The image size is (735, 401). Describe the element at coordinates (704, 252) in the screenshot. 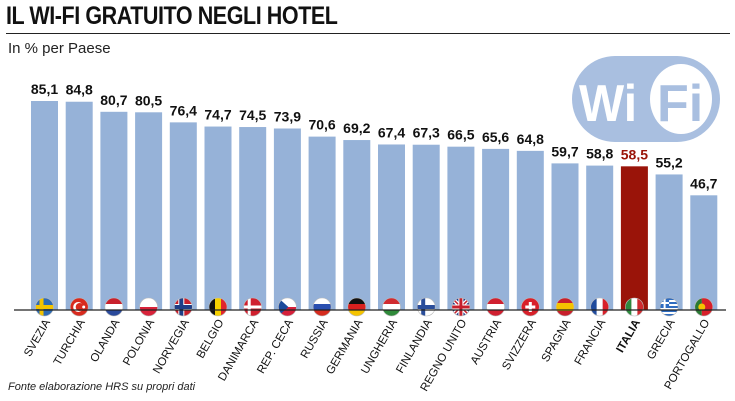

I see `bar-portogallo` at that location.